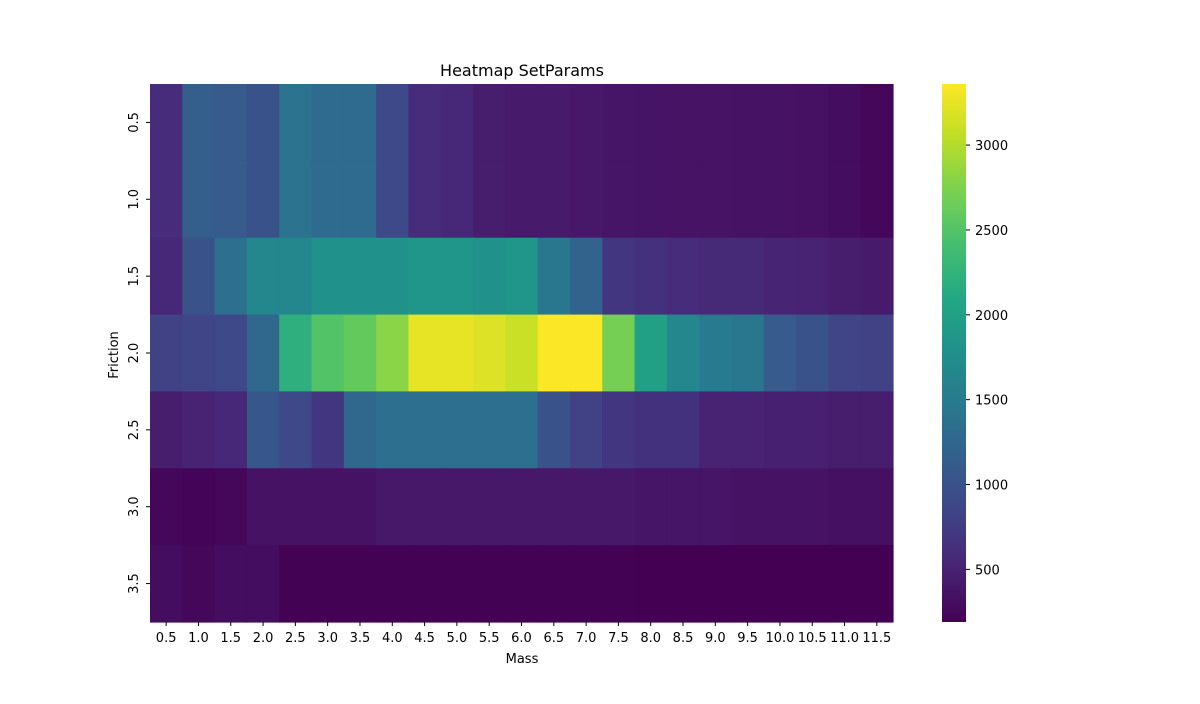  Describe the element at coordinates (327, 638) in the screenshot. I see `x-tick-label: 3.0` at that location.